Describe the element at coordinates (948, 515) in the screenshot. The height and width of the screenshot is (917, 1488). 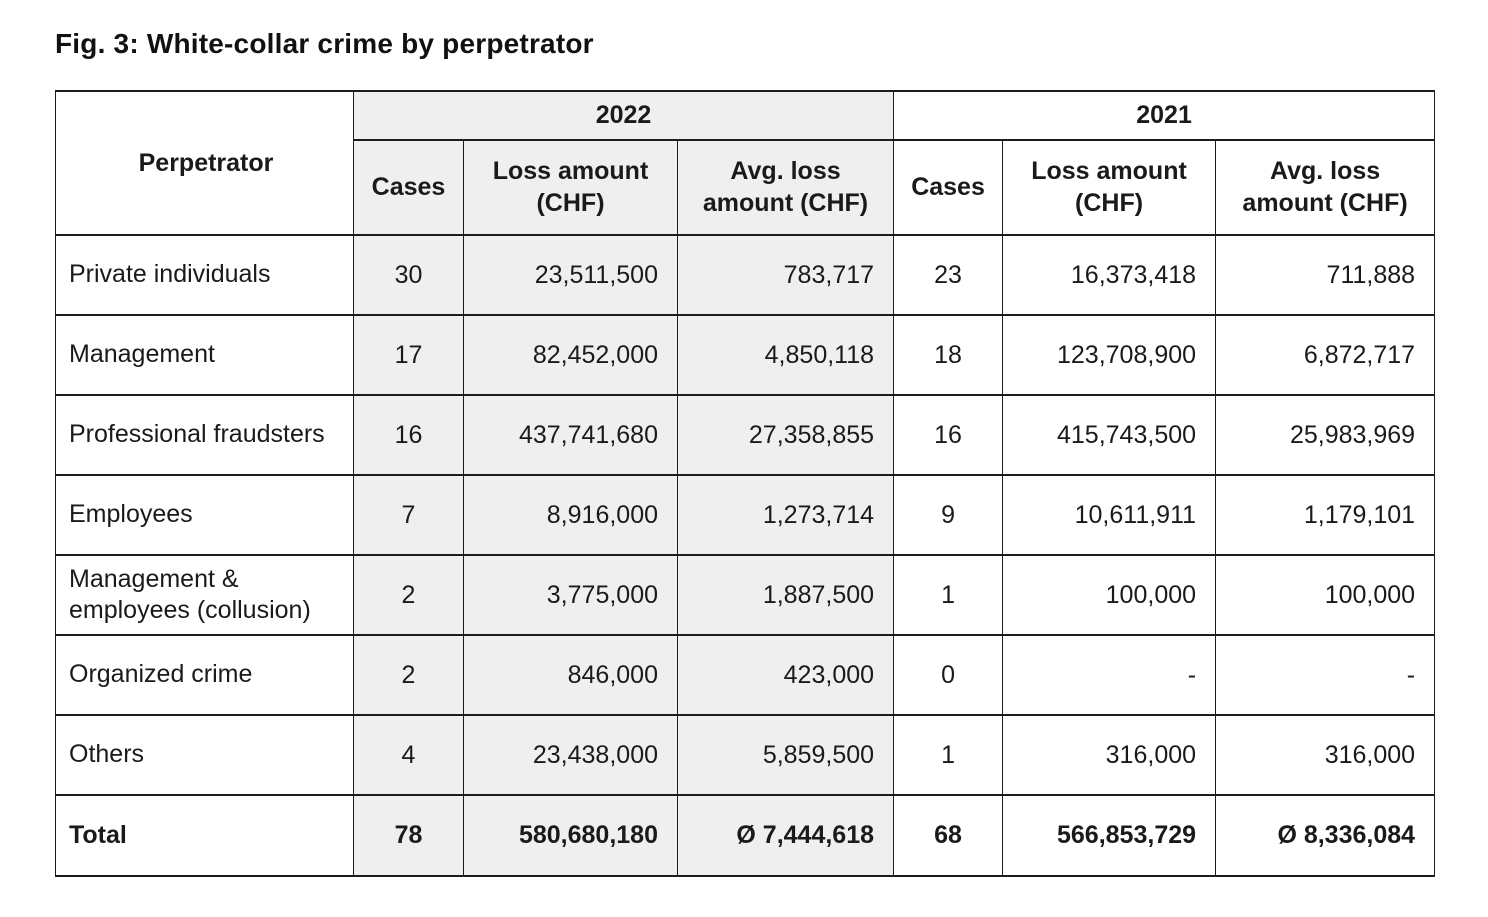
I see `cases-2021-cell: 9` at that location.